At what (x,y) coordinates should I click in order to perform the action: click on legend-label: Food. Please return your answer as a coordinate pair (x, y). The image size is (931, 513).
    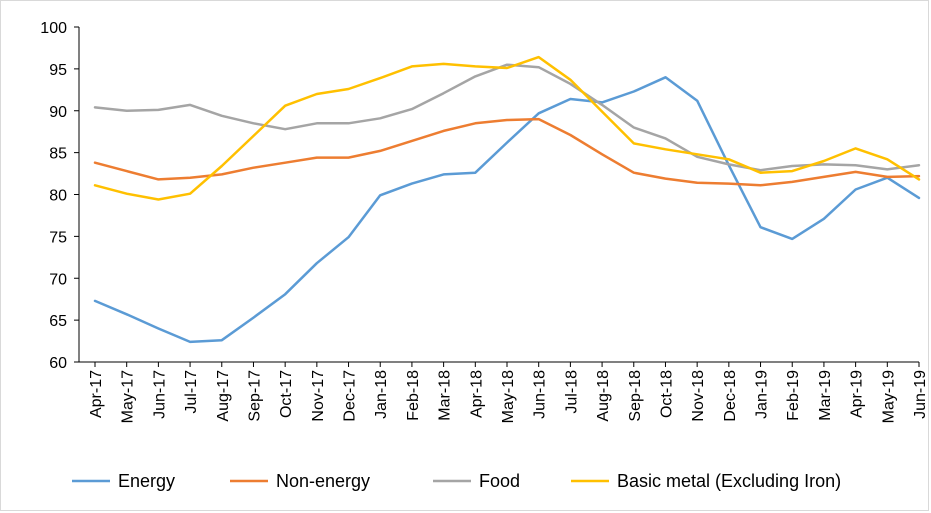
    Looking at the image, I should click on (499, 481).